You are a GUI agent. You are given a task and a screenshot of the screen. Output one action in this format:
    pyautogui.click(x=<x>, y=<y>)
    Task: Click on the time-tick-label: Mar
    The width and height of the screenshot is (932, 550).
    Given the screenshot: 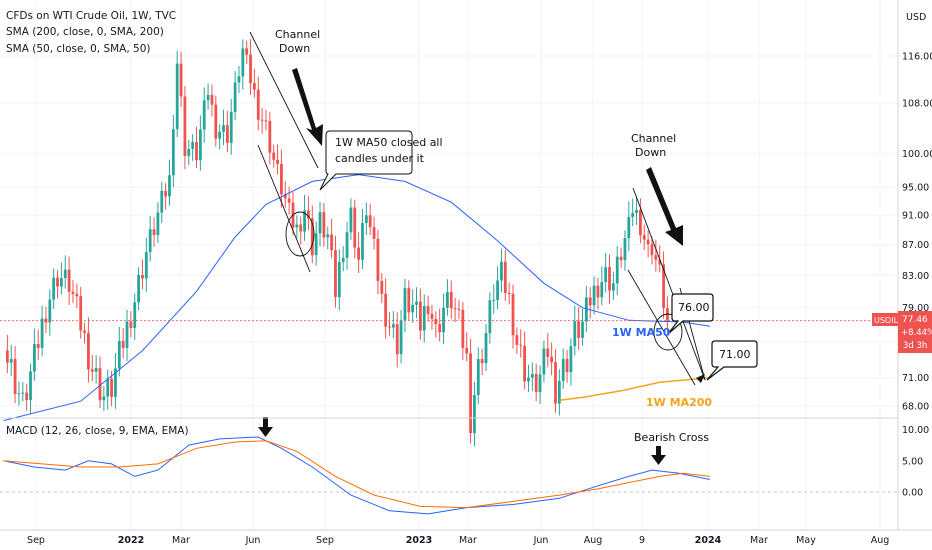 What is the action you would take?
    pyautogui.click(x=468, y=540)
    